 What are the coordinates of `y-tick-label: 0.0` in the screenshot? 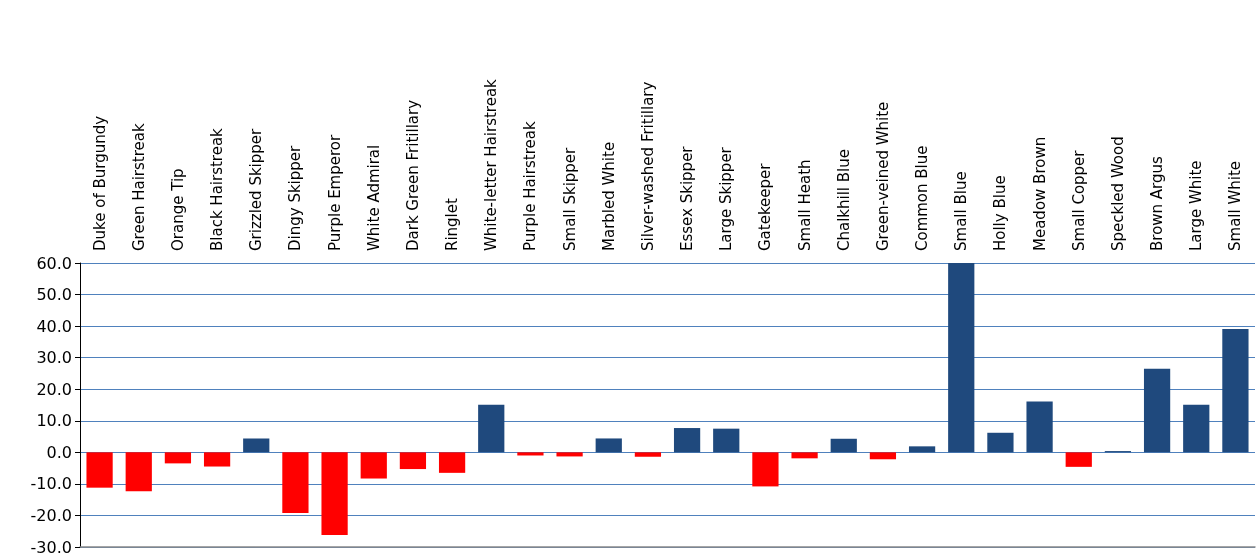 It's located at (59, 452).